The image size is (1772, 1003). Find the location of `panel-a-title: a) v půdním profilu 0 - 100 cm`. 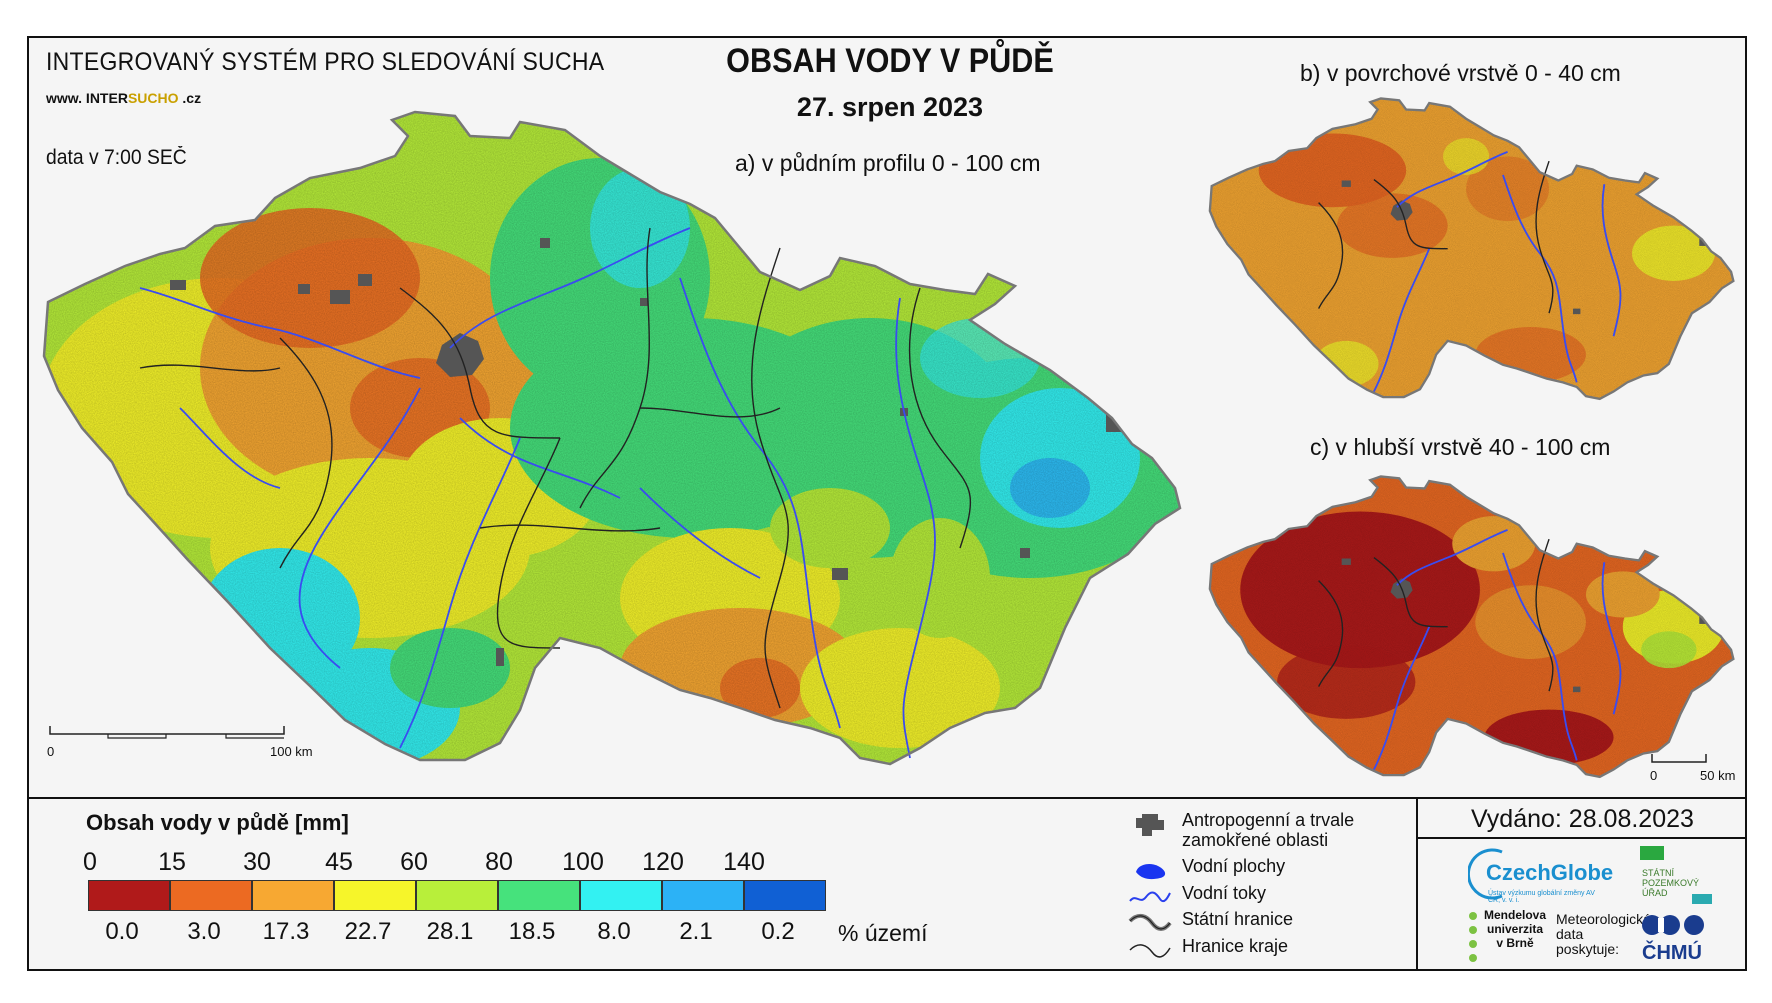

panel-a-title: a) v půdním profilu 0 - 100 cm is located at coordinates (888, 163).